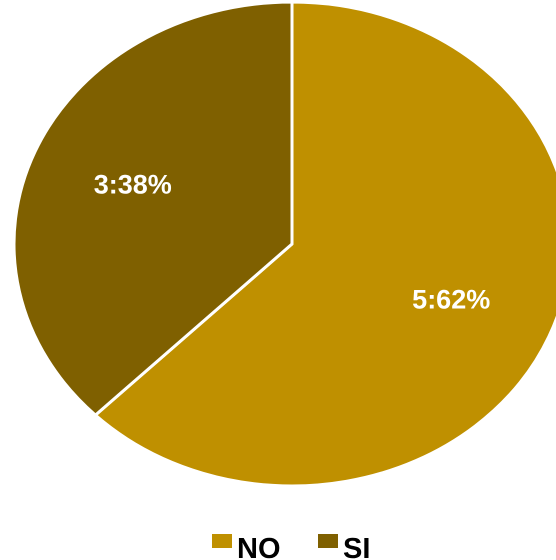 The image size is (556, 560). I want to click on legend-swatch-si, so click(328, 541).